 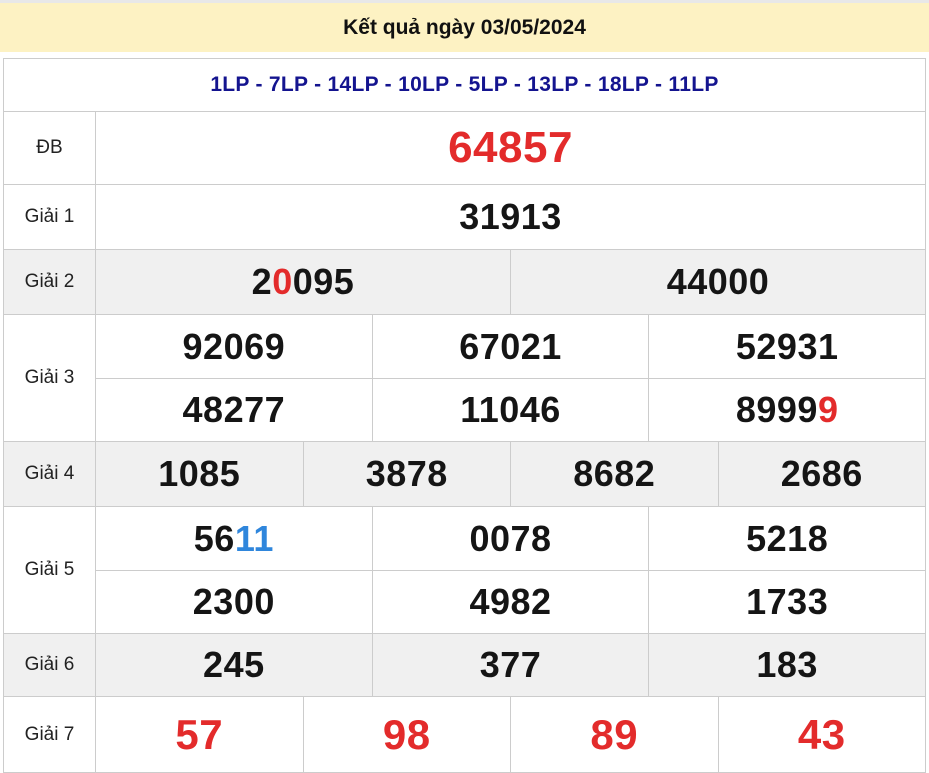 What do you see at coordinates (464, 27) in the screenshot?
I see `page-title: Kết quả ngày 03/05/2024` at bounding box center [464, 27].